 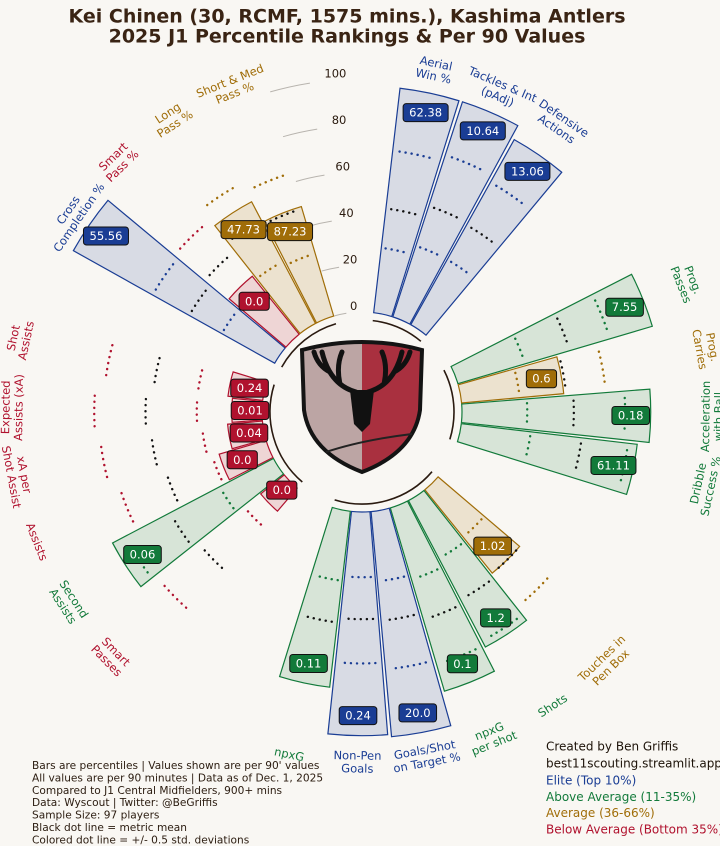 I want to click on value-label: 47.73, so click(x=243, y=230).